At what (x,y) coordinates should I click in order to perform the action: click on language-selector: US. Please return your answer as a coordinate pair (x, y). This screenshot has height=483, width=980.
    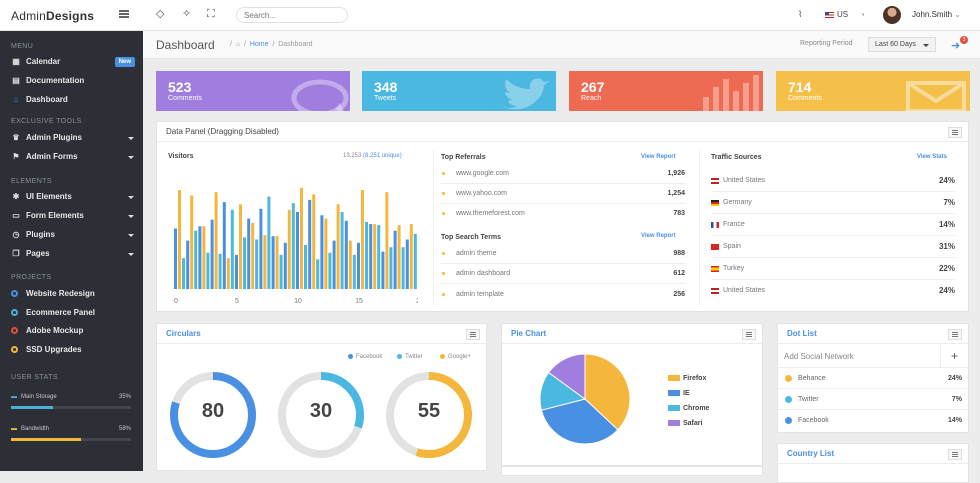
    Looking at the image, I should click on (836, 14).